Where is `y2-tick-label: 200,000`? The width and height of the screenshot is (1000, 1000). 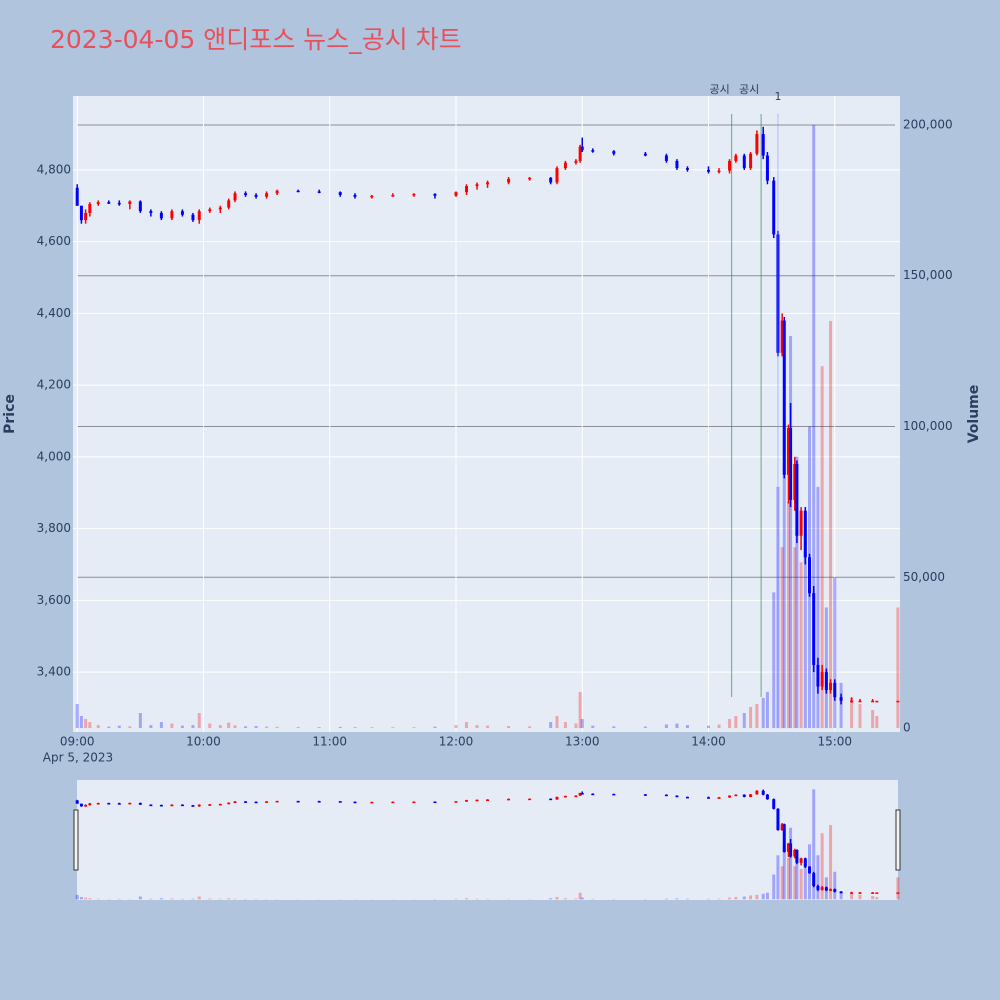
y2-tick-label: 200,000 is located at coordinates (928, 124).